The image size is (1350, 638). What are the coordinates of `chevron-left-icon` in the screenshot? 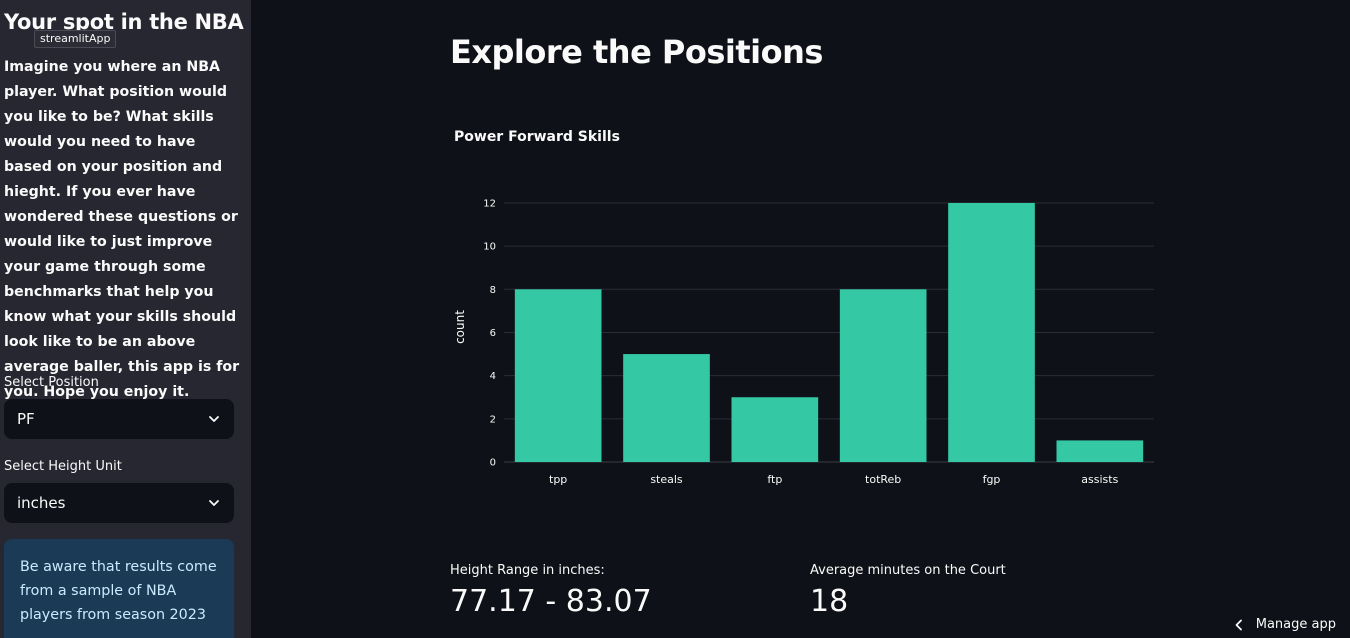 It's located at (1238, 624).